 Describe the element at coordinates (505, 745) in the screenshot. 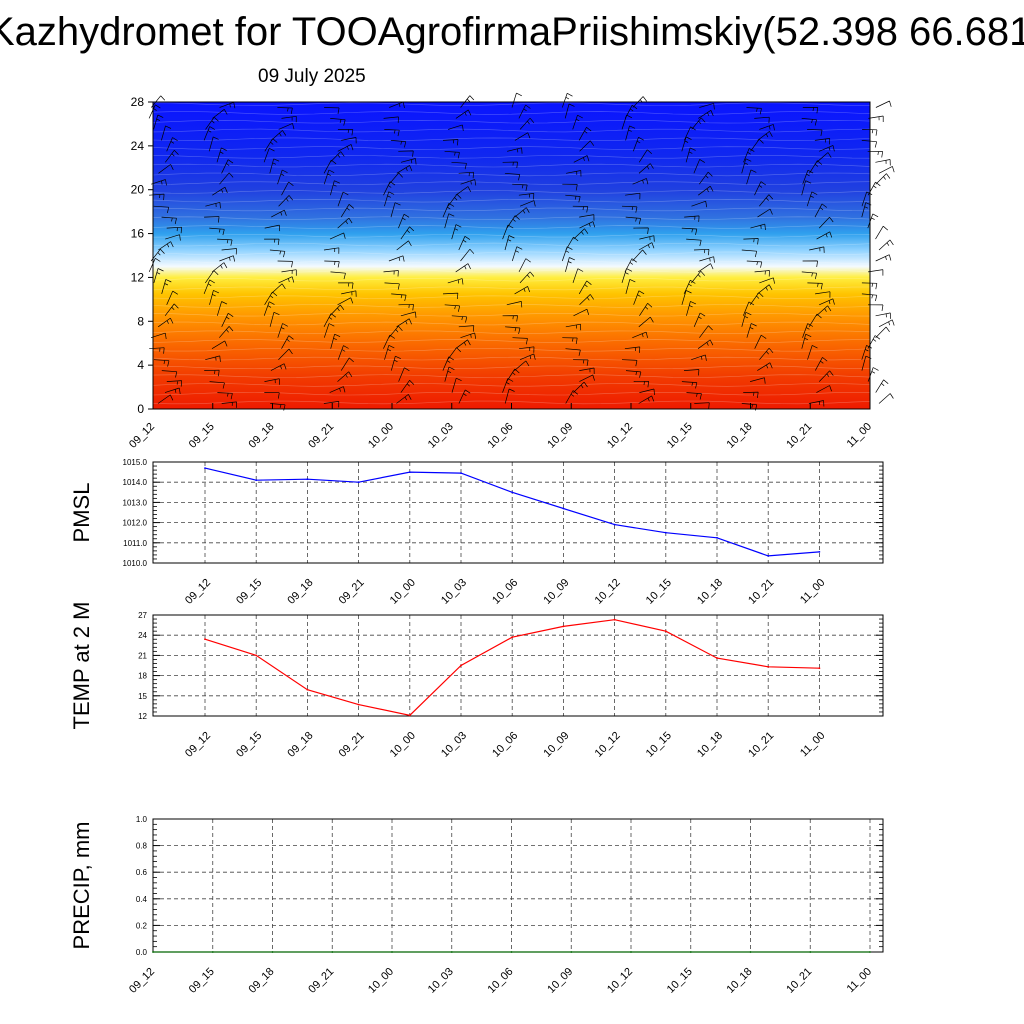

I see `x-tick-label: 10_06` at that location.